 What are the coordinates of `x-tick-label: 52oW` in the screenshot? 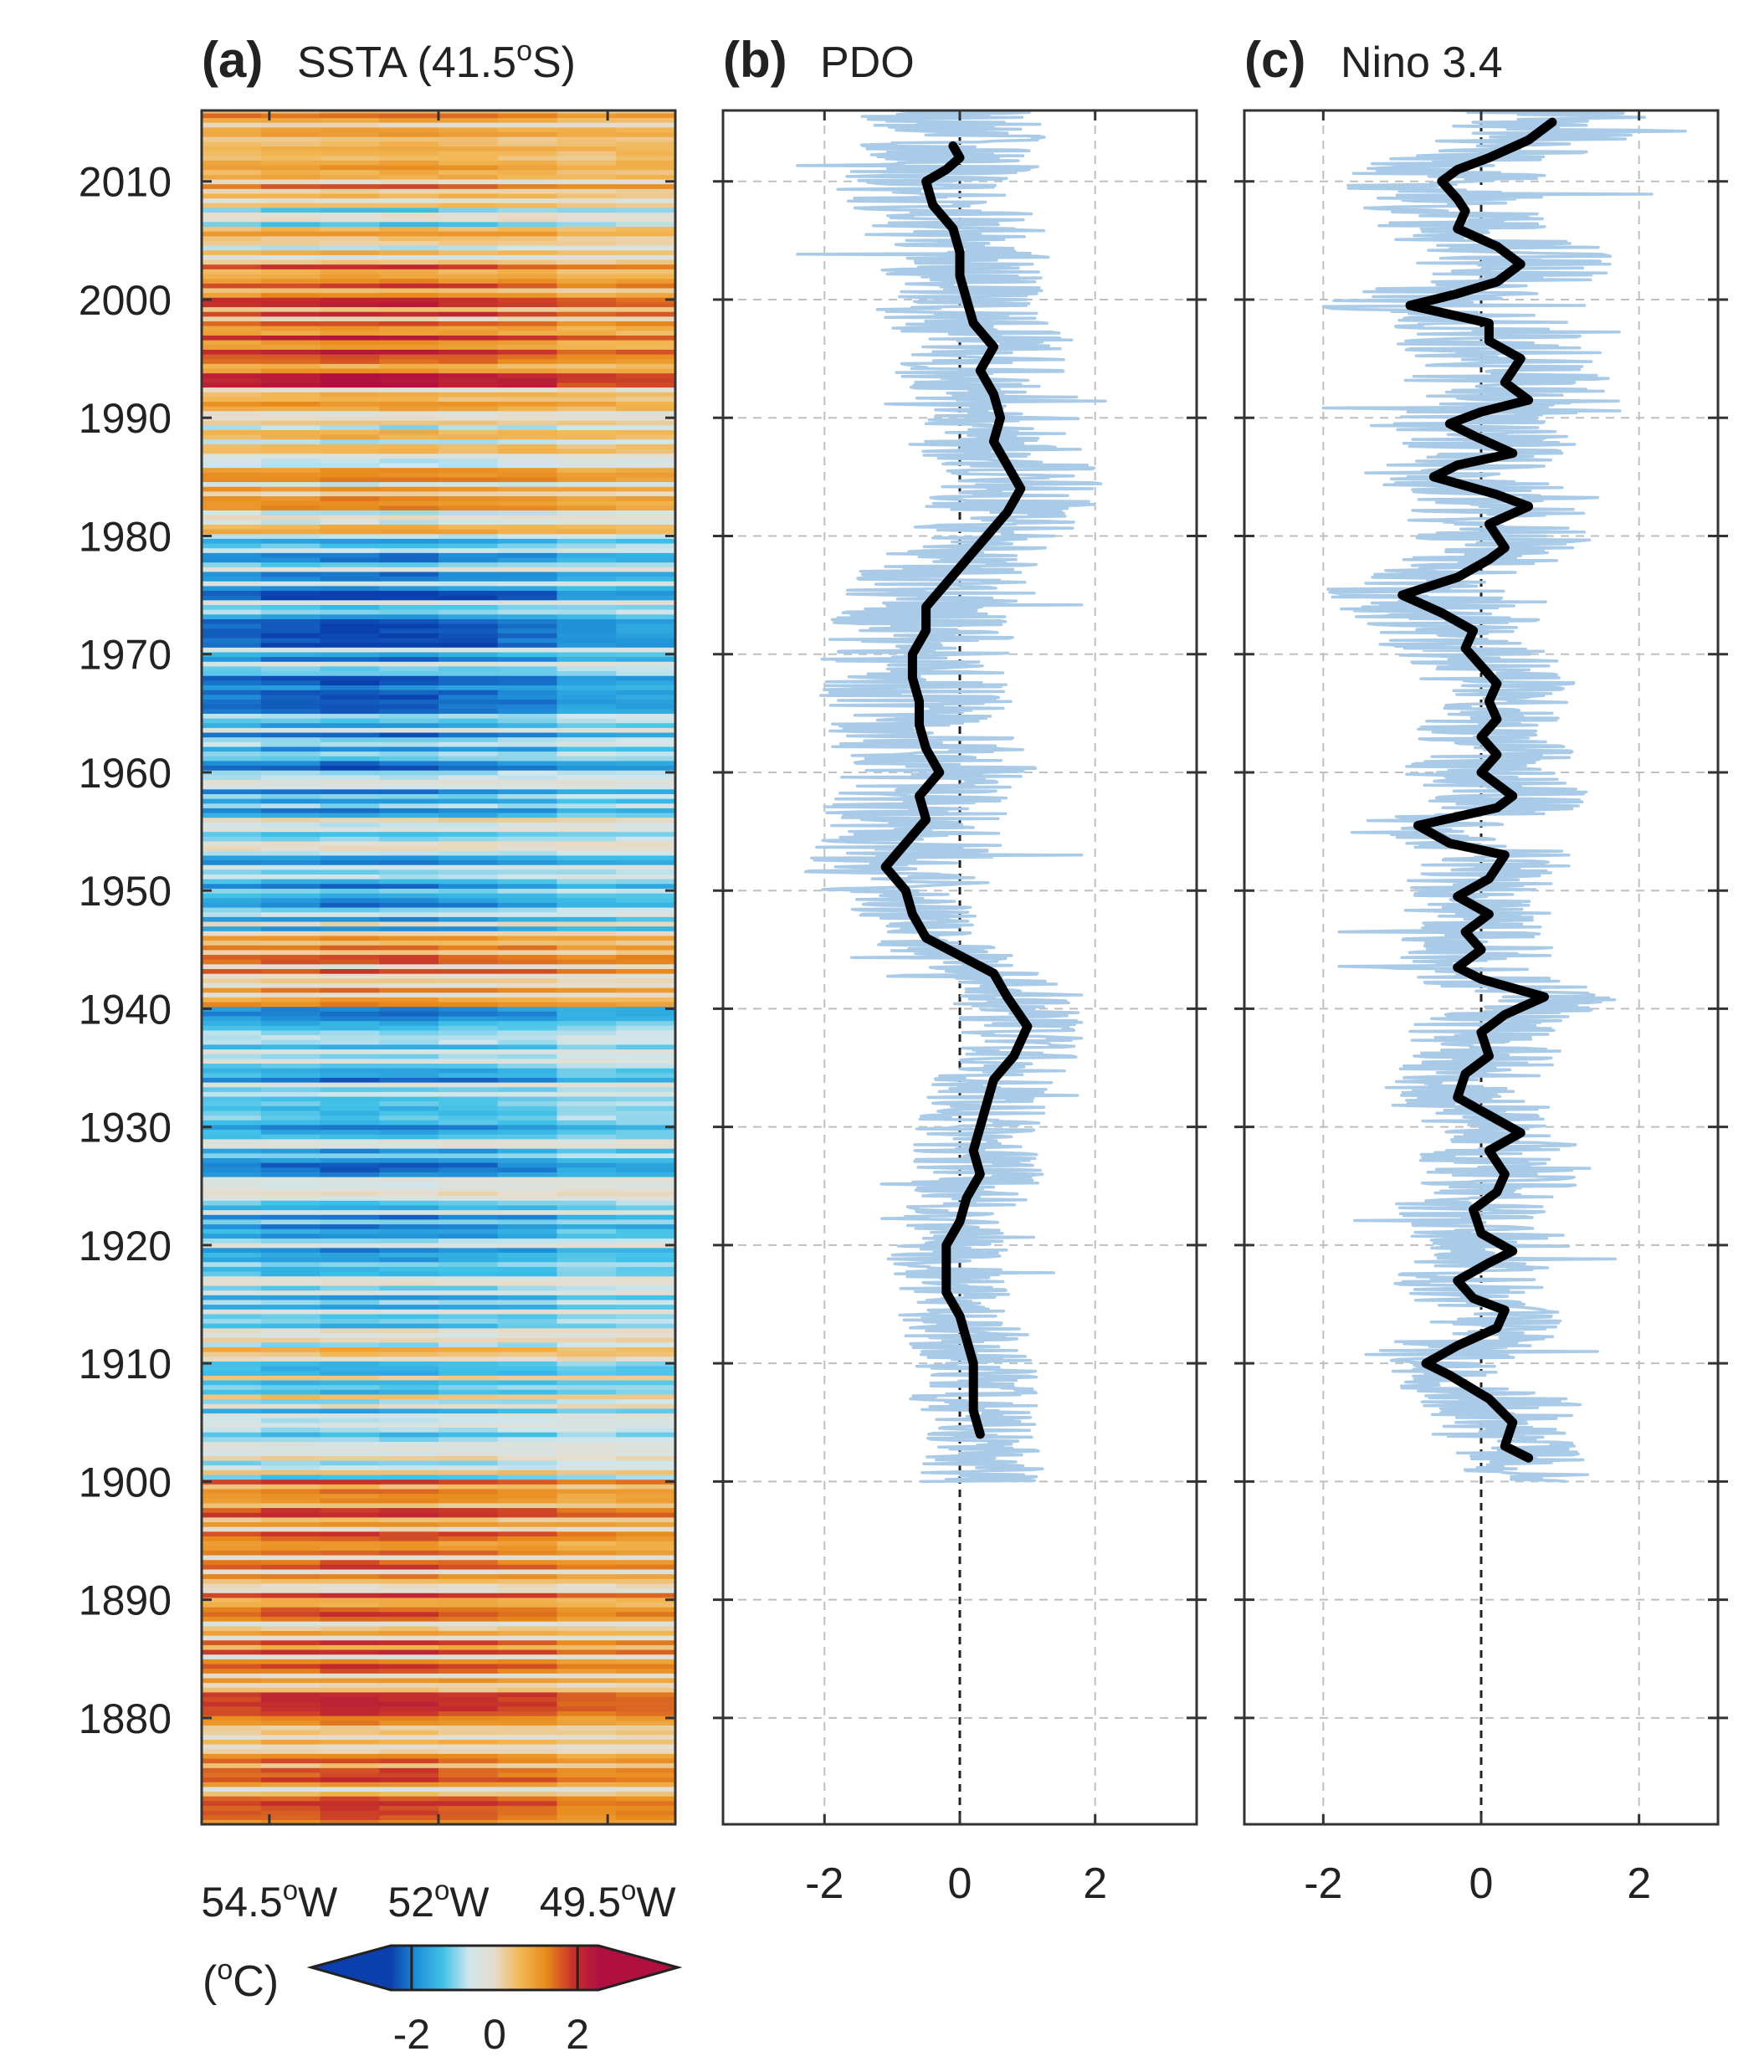 It's located at (438, 1900).